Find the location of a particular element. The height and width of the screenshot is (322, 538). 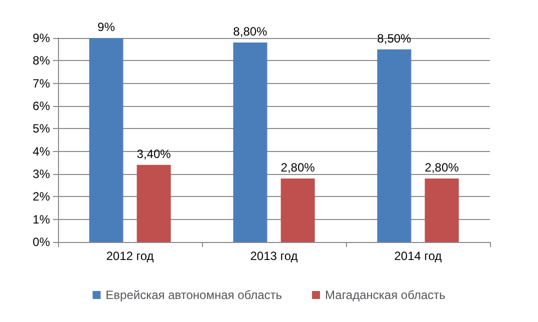

x-tick-label: 2012 год is located at coordinates (130, 256).